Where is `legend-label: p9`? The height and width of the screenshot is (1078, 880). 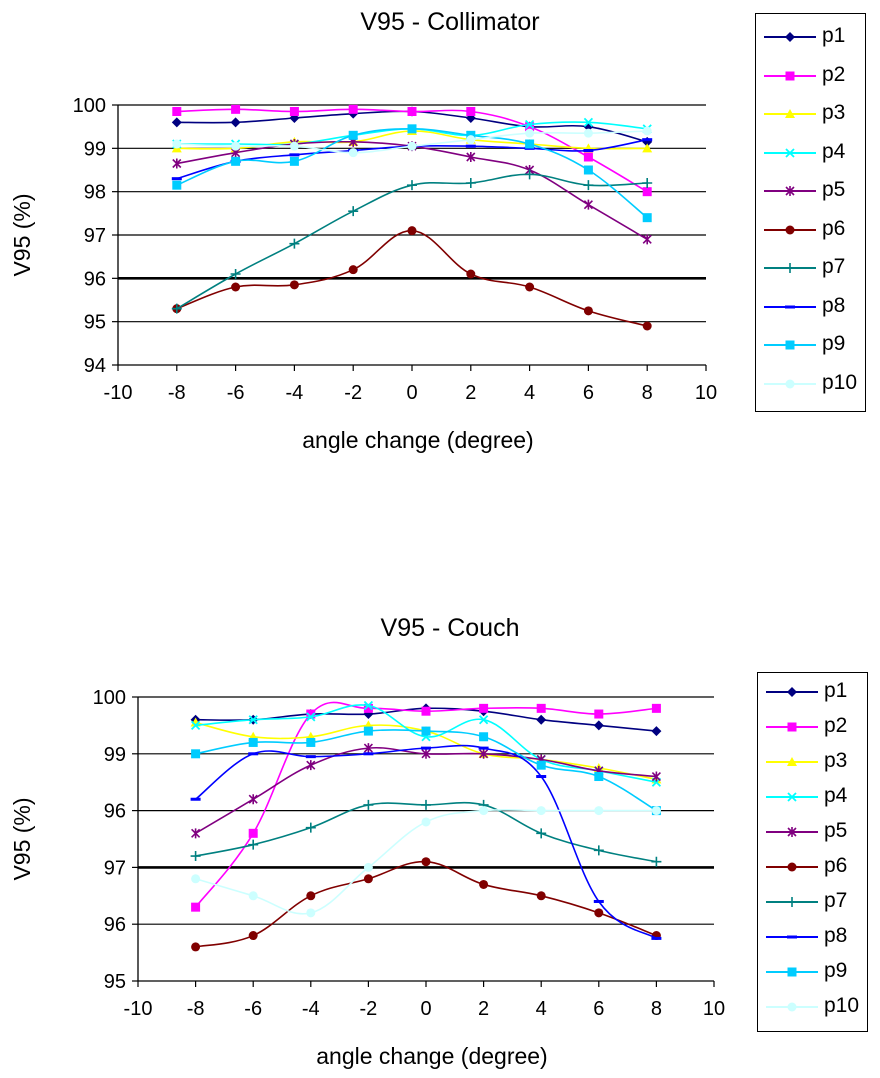 legend-label: p9 is located at coordinates (834, 343).